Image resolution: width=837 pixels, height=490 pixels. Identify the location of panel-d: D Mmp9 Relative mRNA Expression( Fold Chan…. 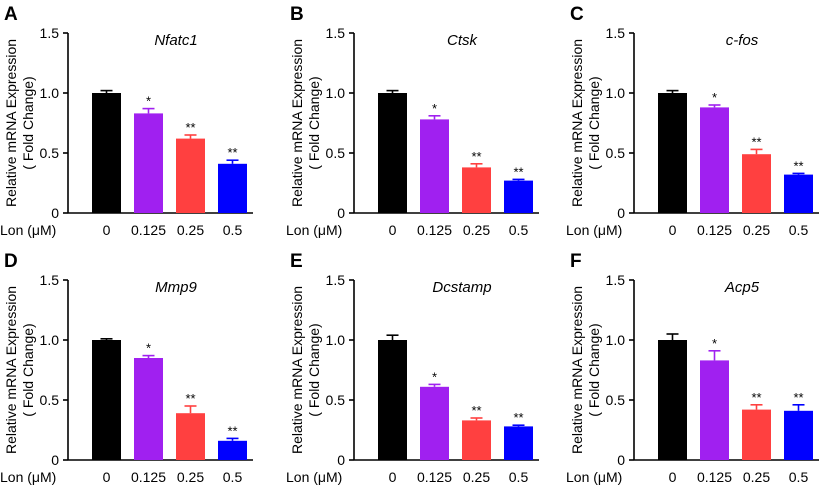
(126, 368).